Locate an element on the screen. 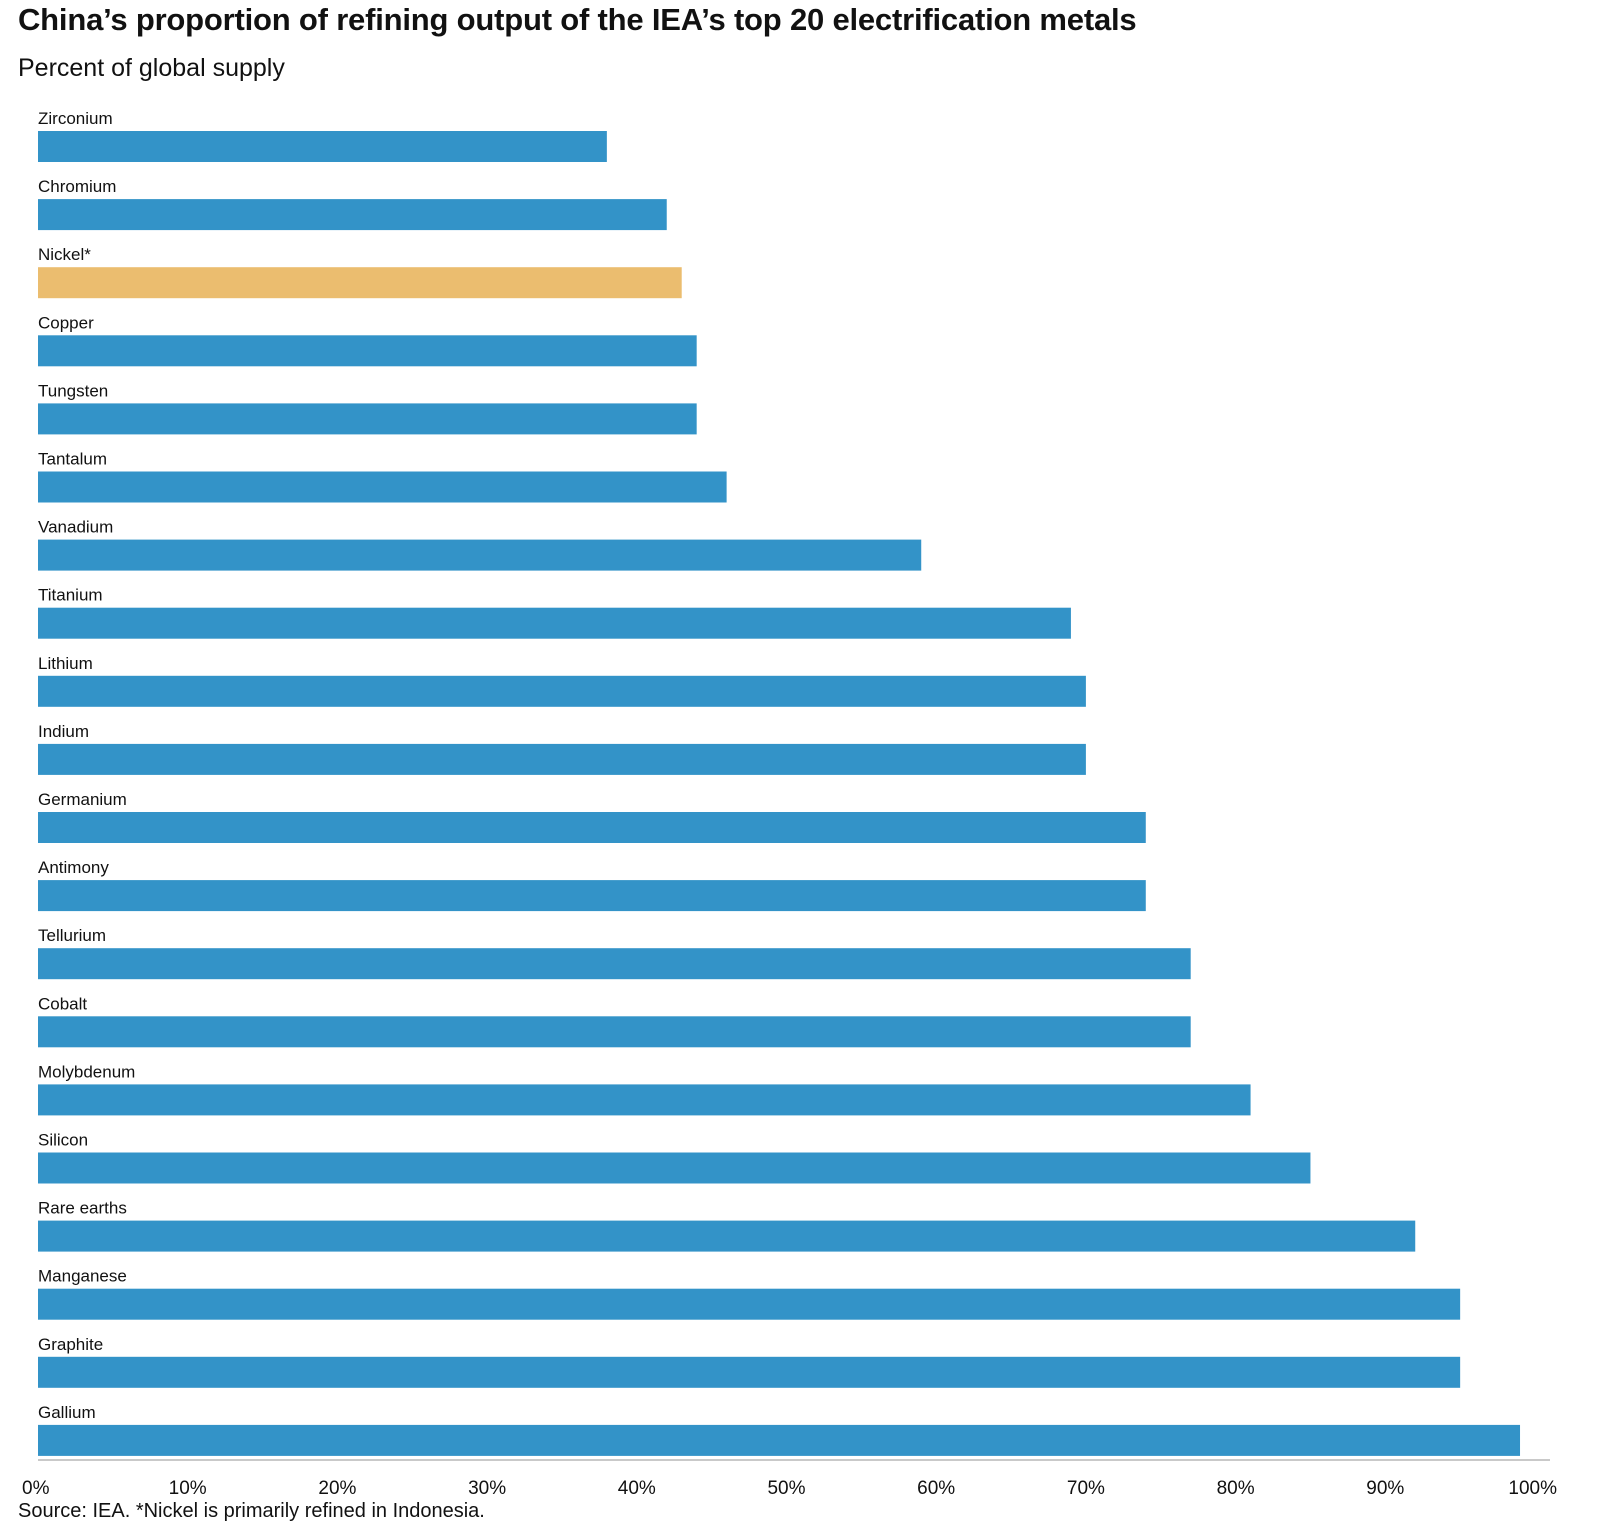 The height and width of the screenshot is (1540, 1608). bar-graphite is located at coordinates (749, 1372).